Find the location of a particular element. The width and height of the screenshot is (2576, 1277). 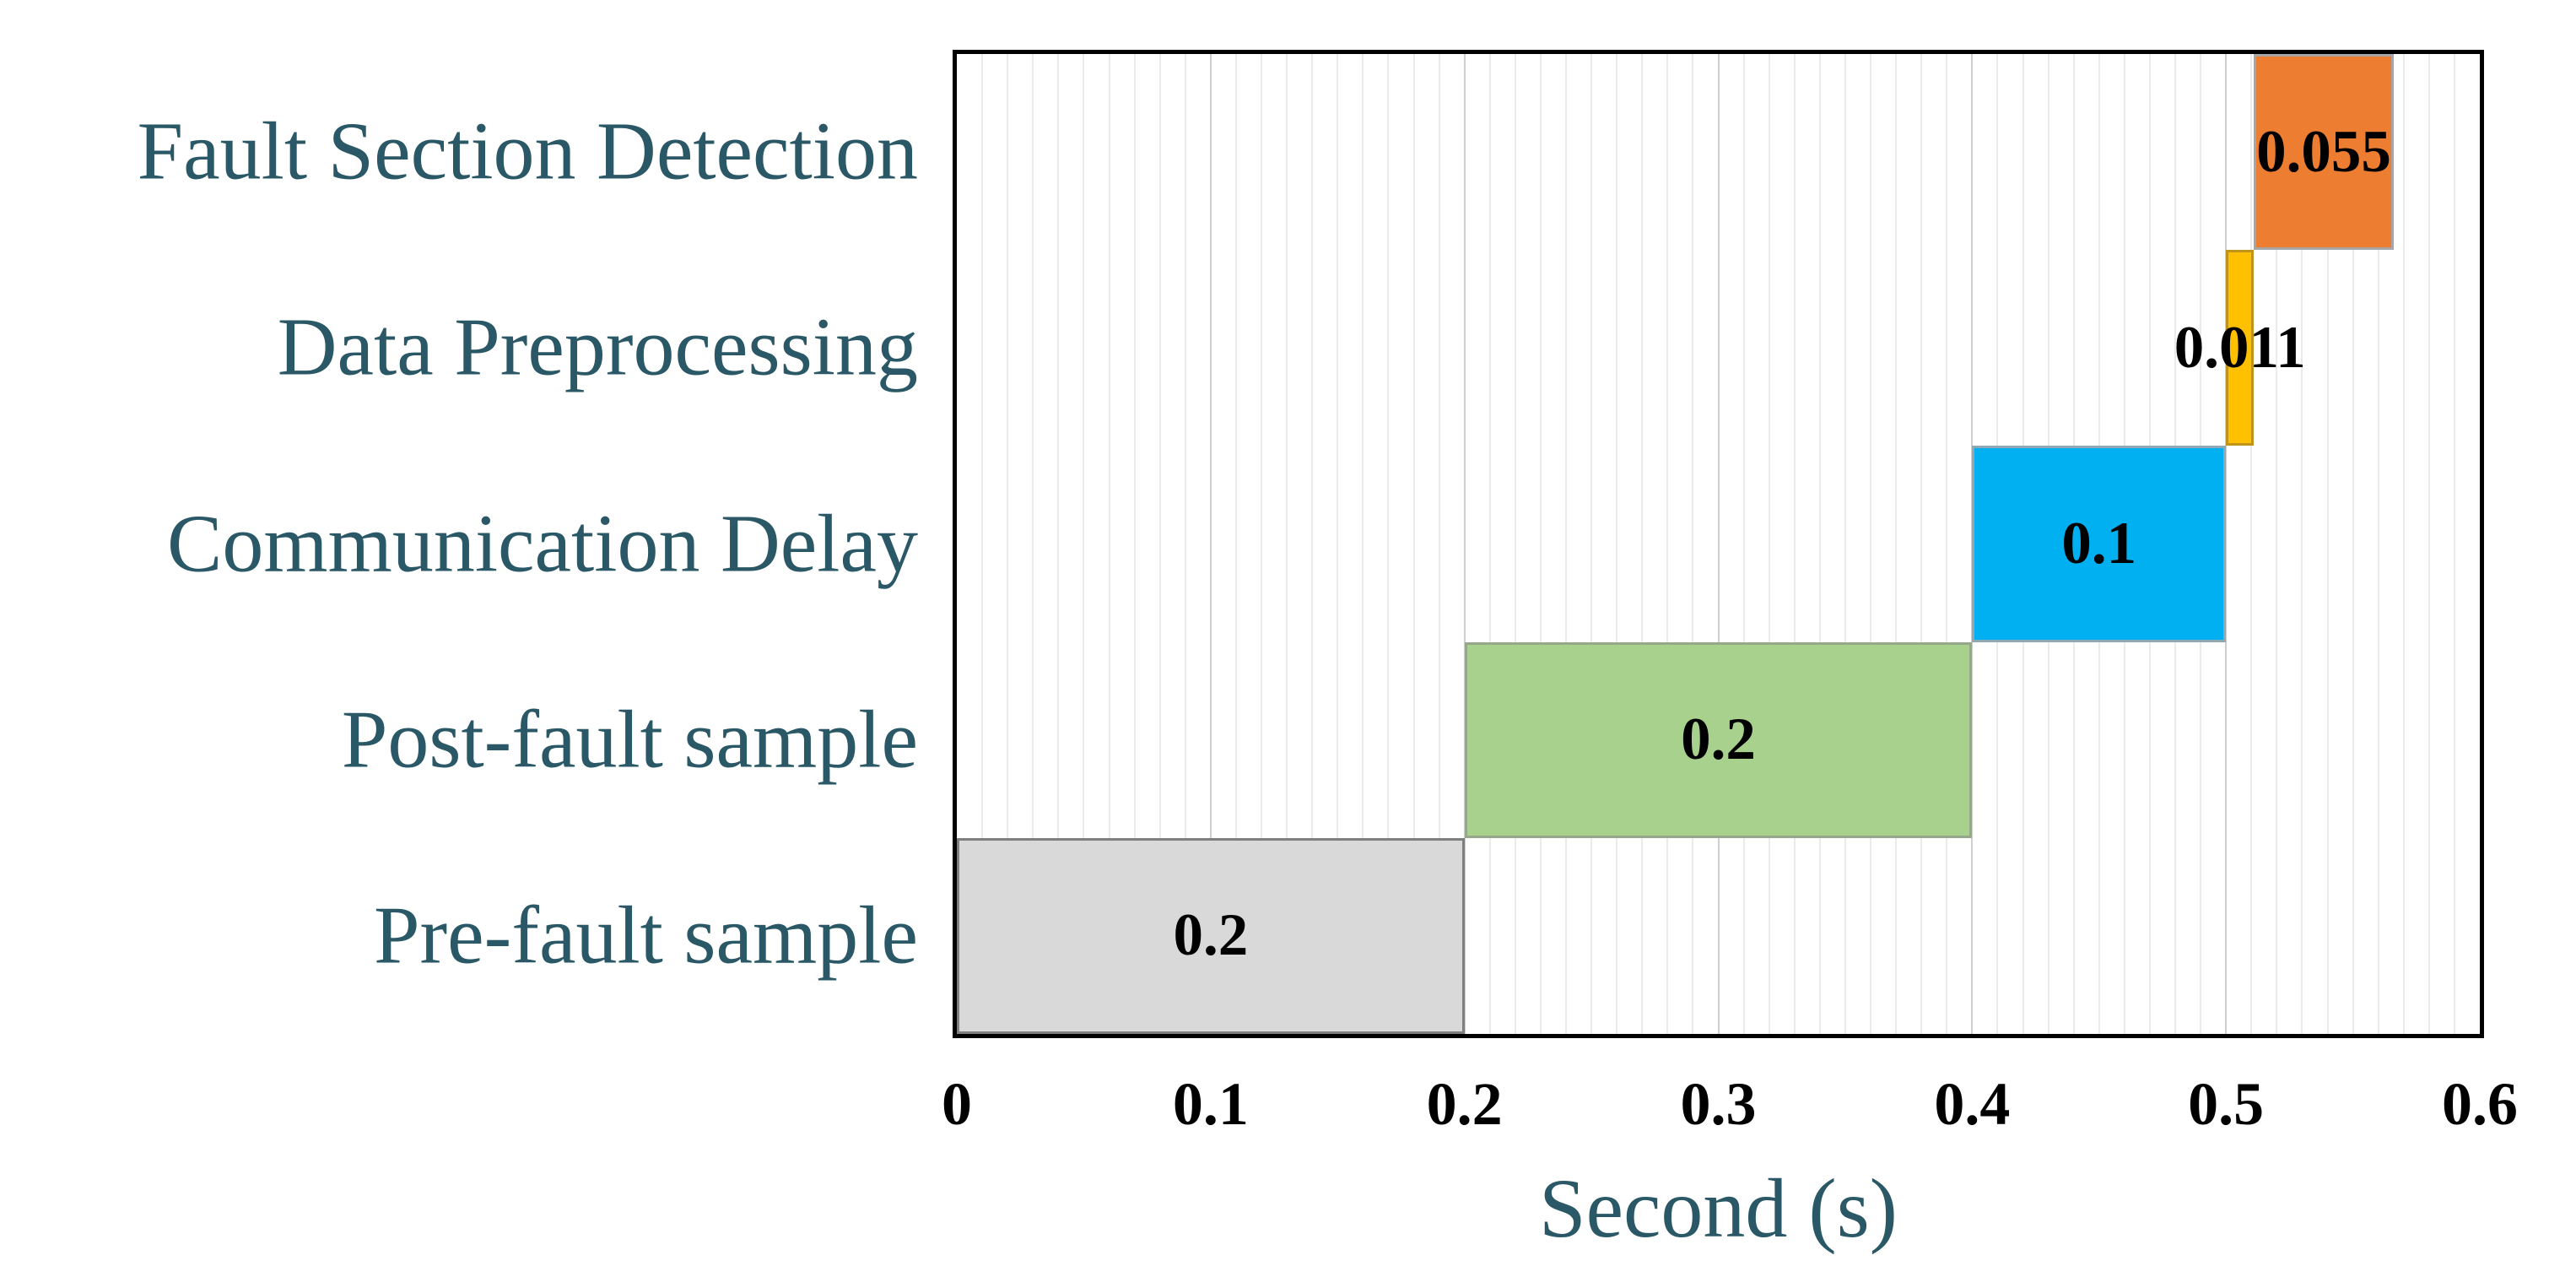

category-label-post-fault-sample: Post-fault sample is located at coordinates (629, 740).